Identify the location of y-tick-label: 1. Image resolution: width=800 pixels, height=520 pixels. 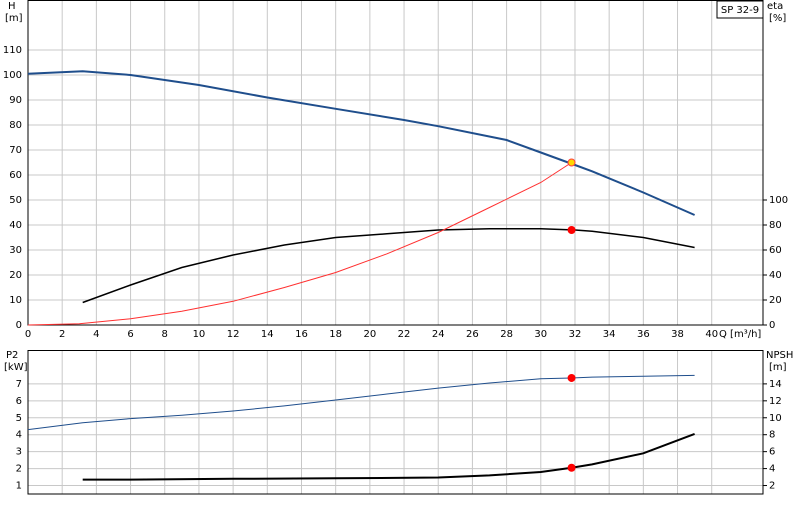
(19, 486).